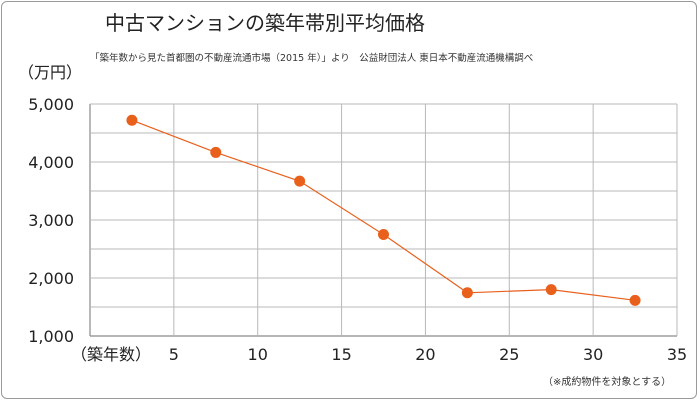  Describe the element at coordinates (51, 336) in the screenshot. I see `y-tick-label: 1,000` at that location.